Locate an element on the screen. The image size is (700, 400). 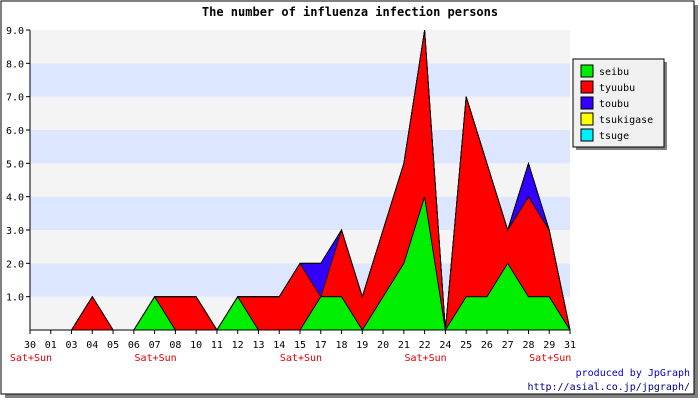
legend: seibu tyuubu toubu tsukigase tsuge is located at coordinates (619, 104).